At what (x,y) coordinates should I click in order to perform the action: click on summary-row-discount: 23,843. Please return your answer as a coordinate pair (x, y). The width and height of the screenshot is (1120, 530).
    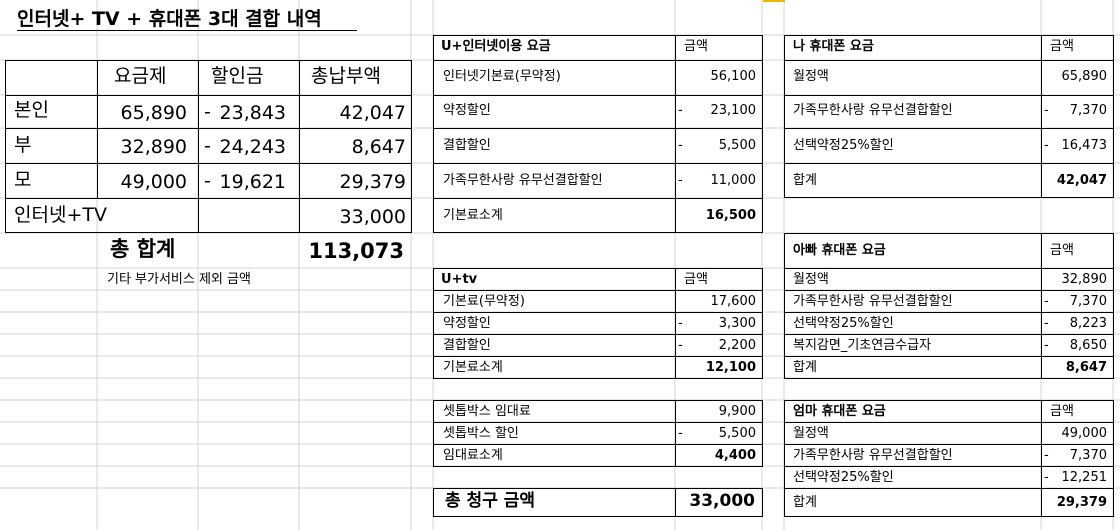
    Looking at the image, I should click on (252, 113).